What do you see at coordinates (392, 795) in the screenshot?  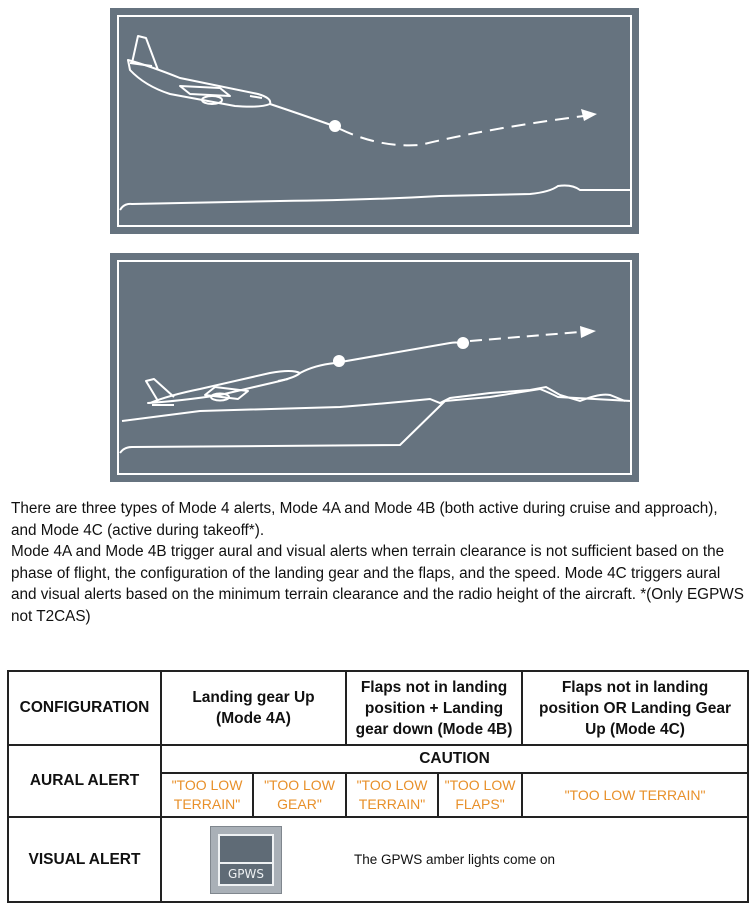 I see `aural-4b-terrain: "TOO LOW TERRAIN"` at bounding box center [392, 795].